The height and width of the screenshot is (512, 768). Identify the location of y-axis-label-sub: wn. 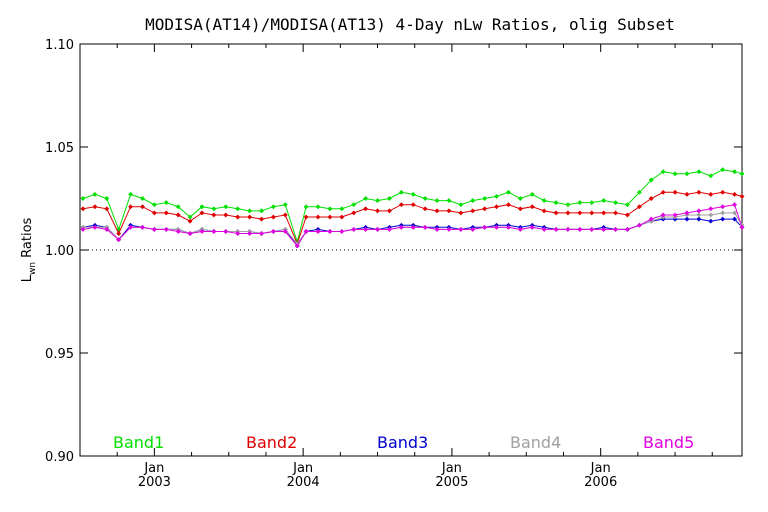
(33, 268).